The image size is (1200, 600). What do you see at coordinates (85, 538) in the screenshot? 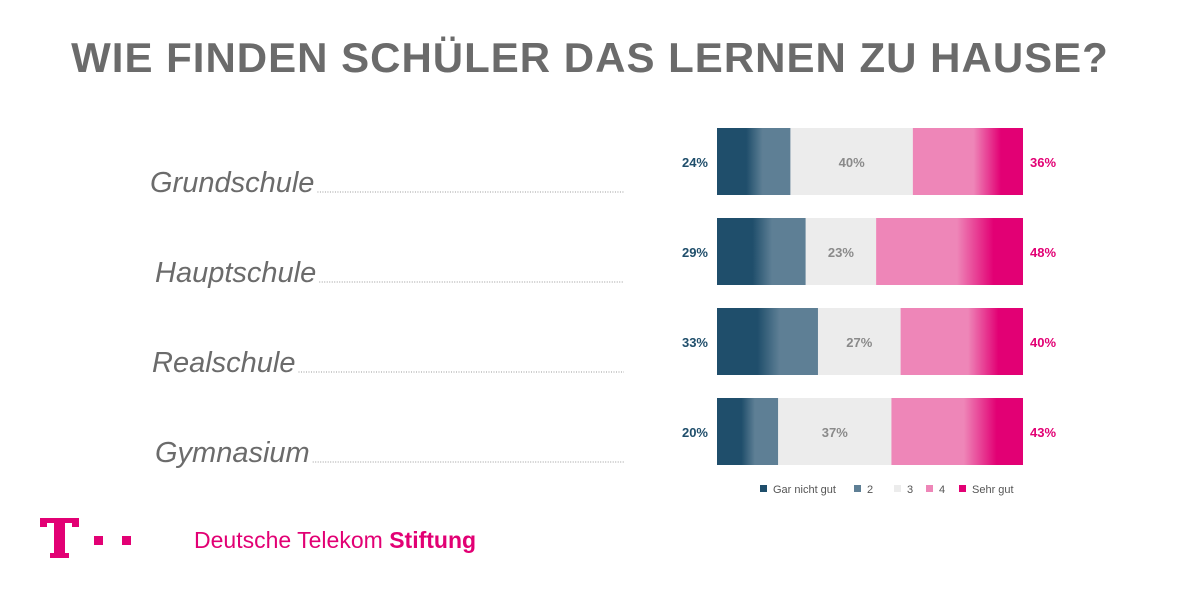
I see `telekom-t-logo-icon` at bounding box center [85, 538].